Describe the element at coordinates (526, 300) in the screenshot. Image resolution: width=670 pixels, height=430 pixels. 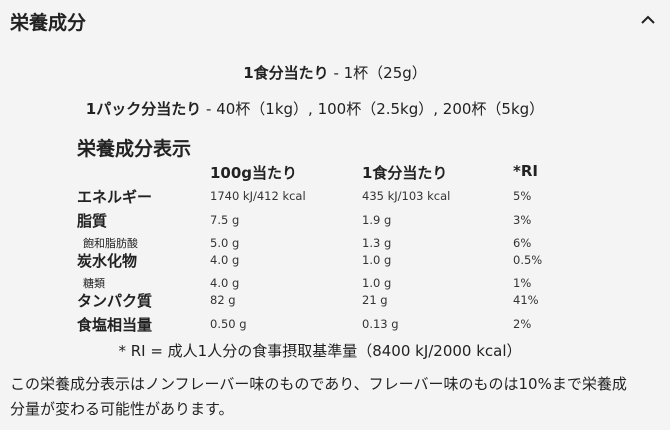
I see `cell: 41%` at that location.